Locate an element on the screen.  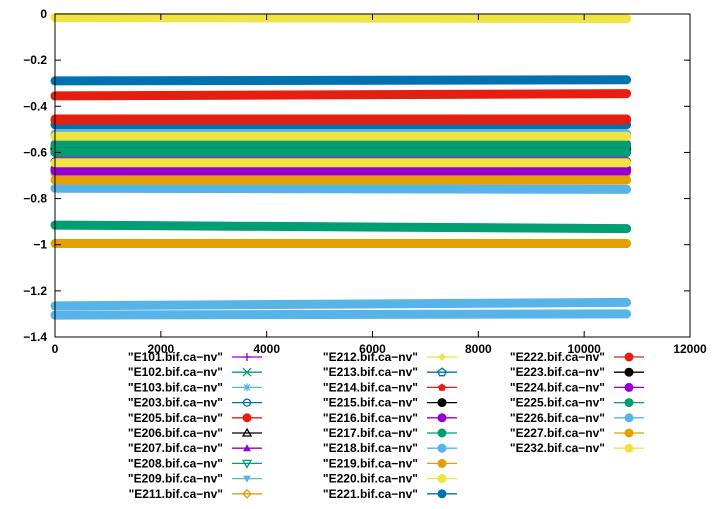
legend-label-9: "E211.bif.ca−nv" is located at coordinates (176, 494).